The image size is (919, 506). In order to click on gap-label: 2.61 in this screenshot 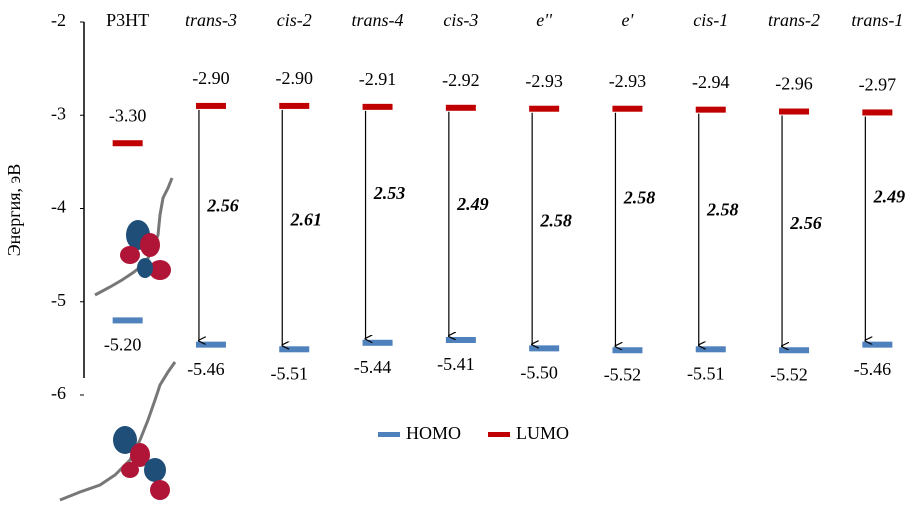, I will do `click(306, 220)`.